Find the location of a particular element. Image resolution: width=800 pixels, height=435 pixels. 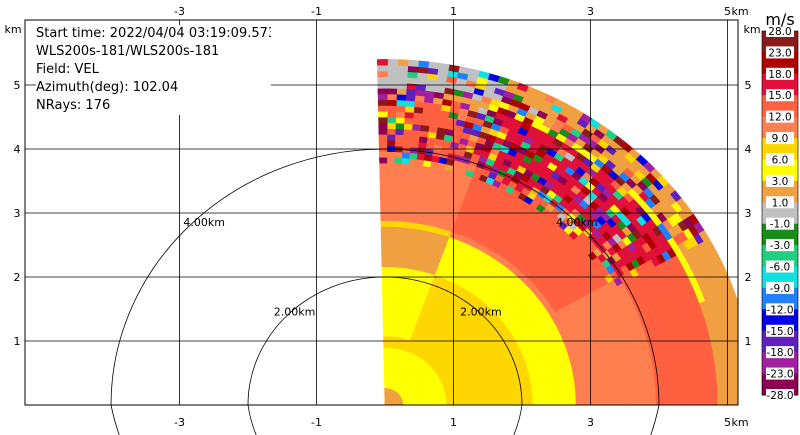

x-tick-label-top: -3 is located at coordinates (179, 11).